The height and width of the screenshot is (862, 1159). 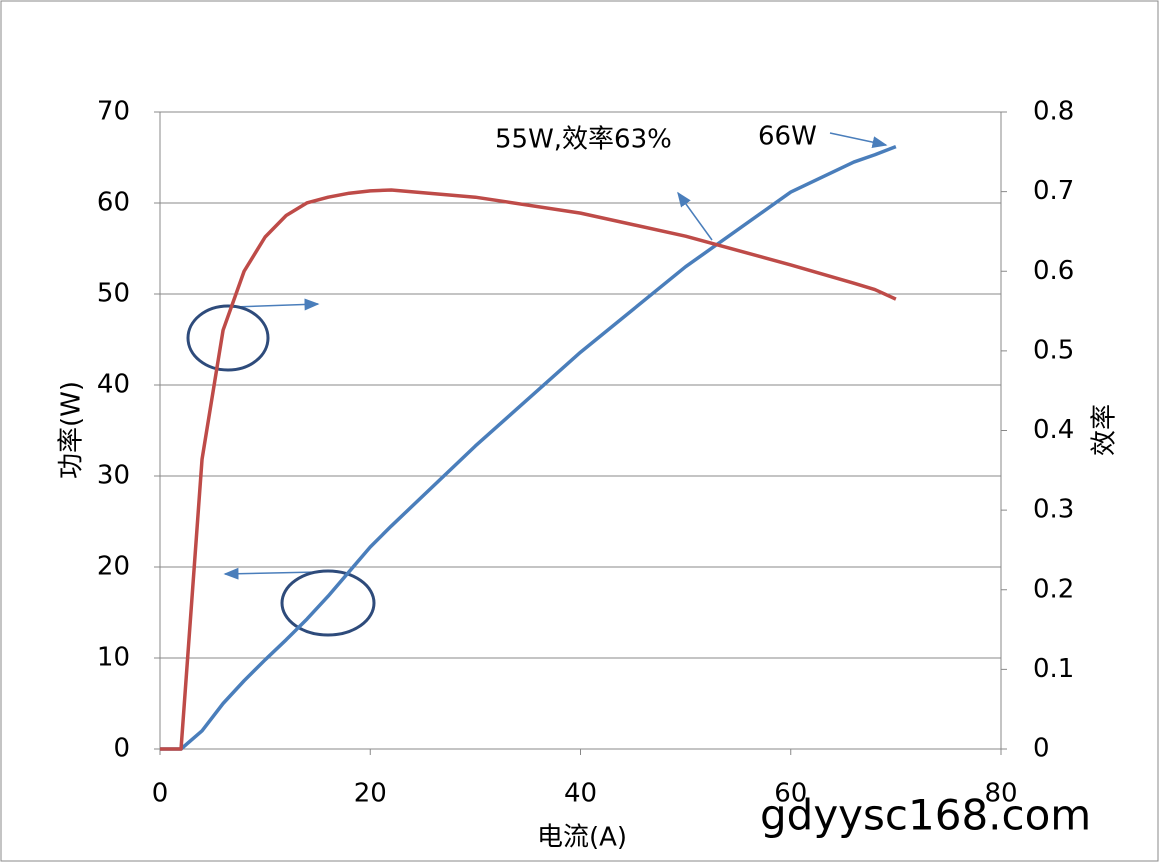 What do you see at coordinates (113, 112) in the screenshot?
I see `y-tick-label: 70` at bounding box center [113, 112].